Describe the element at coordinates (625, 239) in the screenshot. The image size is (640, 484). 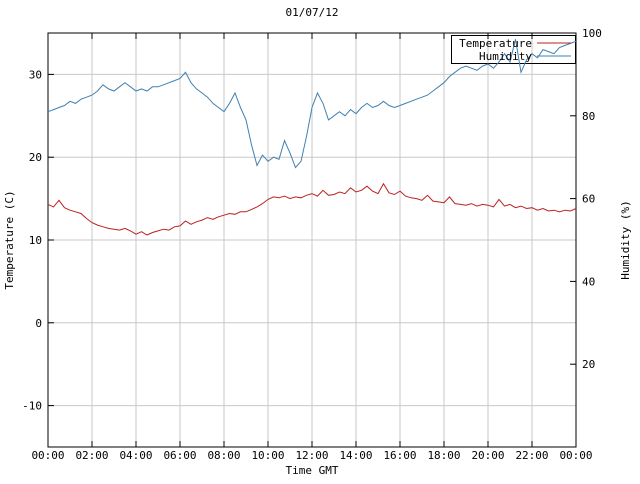
I see `y-axis-label-right: Humidity (%)` at that location.